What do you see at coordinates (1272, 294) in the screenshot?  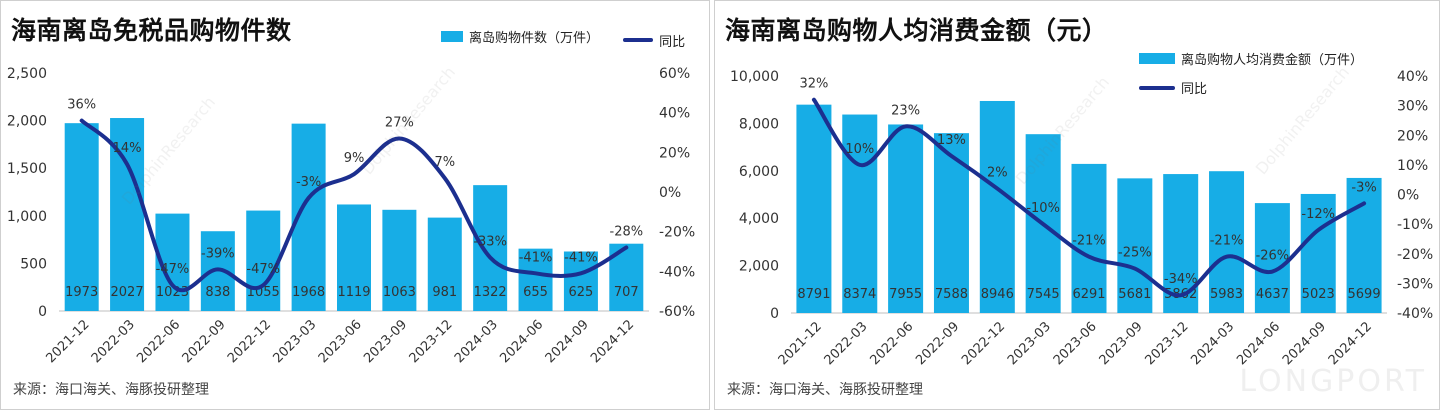 I see `bar-value-label: 4637` at bounding box center [1272, 294].